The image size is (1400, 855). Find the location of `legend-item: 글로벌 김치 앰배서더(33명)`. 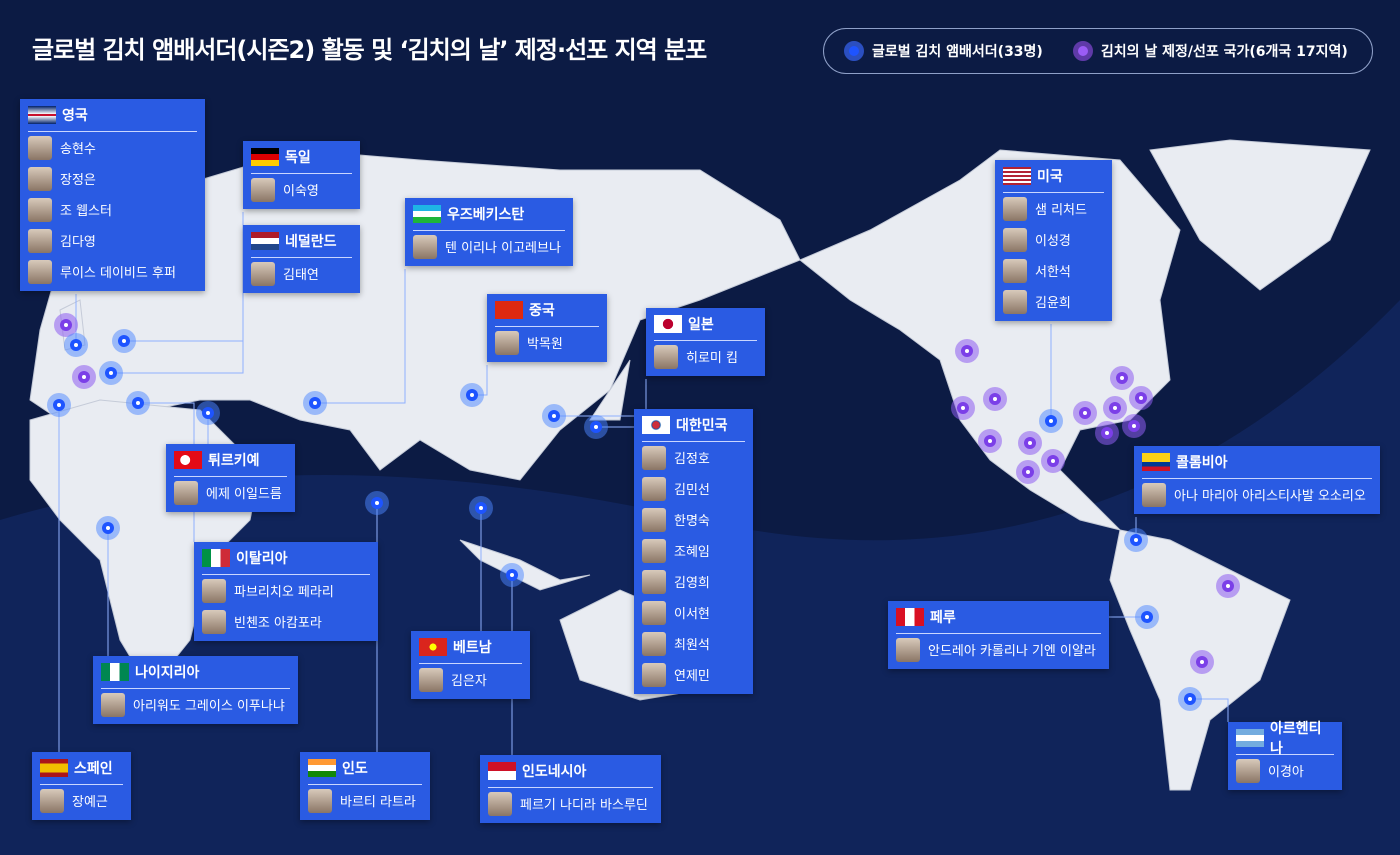

legend-item: 글로벌 김치 앰배서더(33명) is located at coordinates (943, 51).